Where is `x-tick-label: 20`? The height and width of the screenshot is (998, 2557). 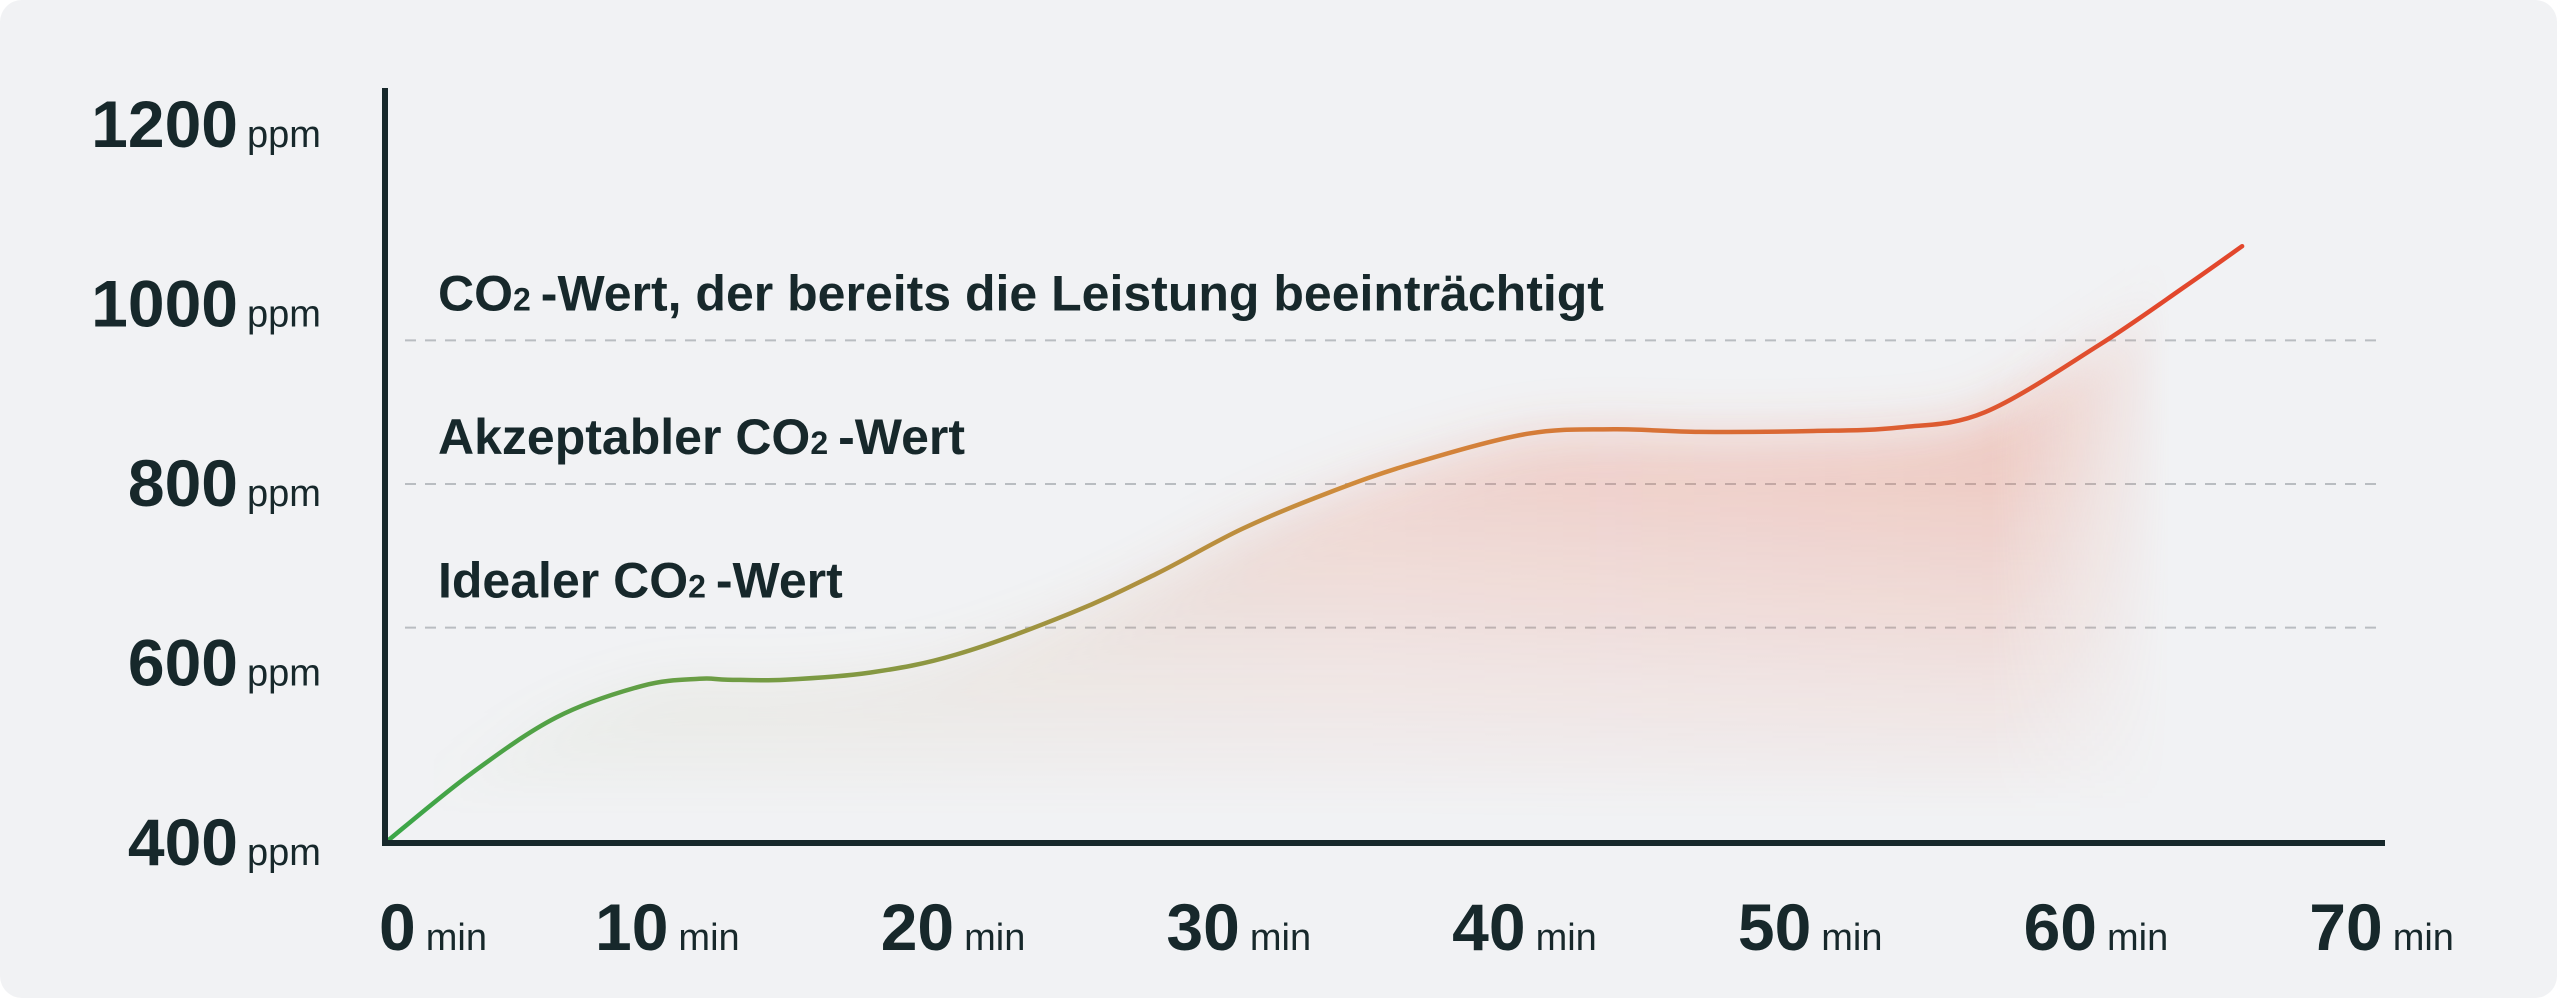 x-tick-label: 20 is located at coordinates (917, 927).